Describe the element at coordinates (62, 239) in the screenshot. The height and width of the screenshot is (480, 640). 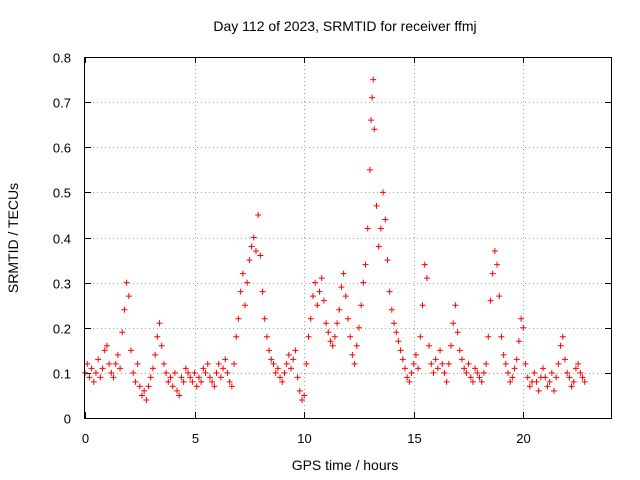
I see `y-tick-label: 0.4` at that location.